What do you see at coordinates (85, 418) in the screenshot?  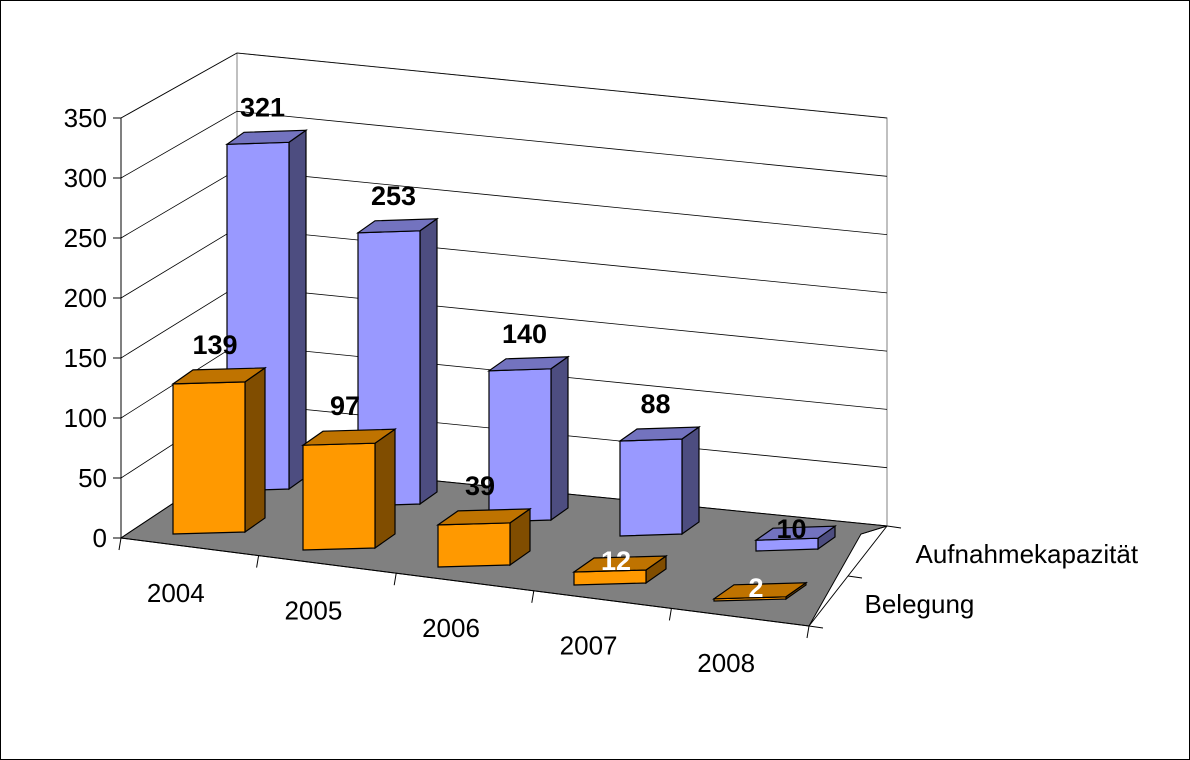 I see `y-tick-label: 100` at bounding box center [85, 418].